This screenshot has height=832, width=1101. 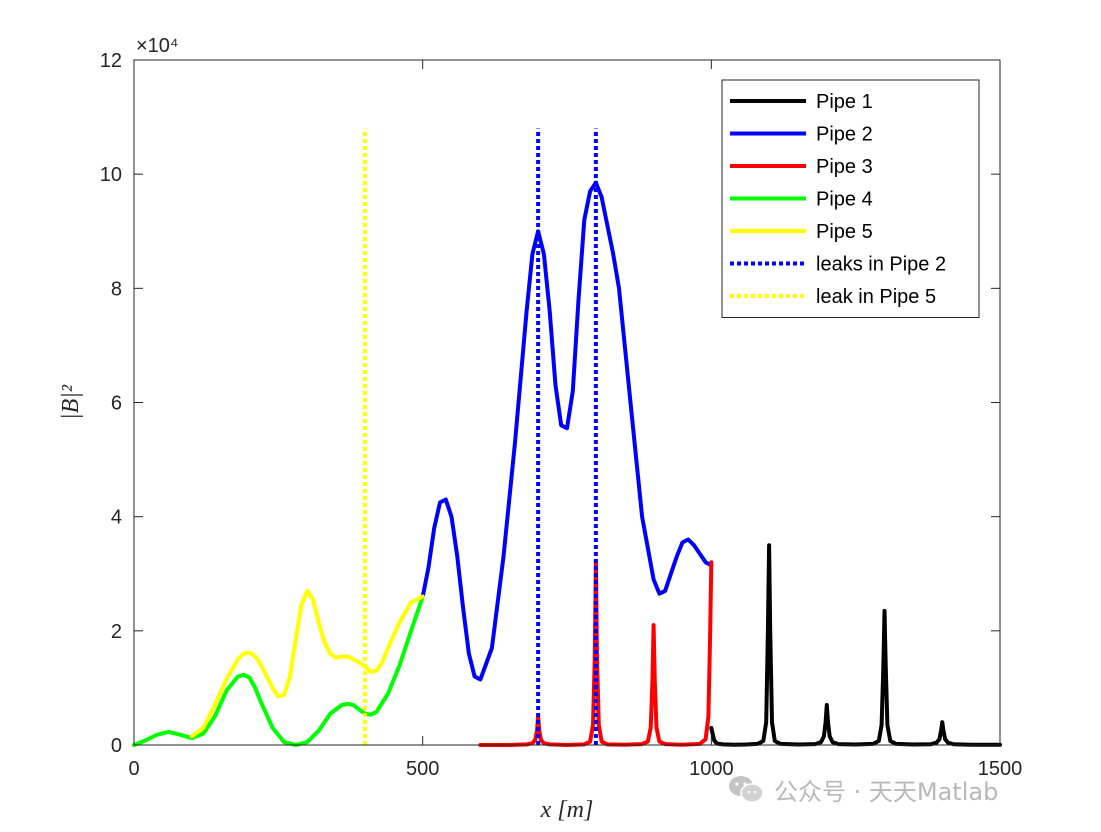 What do you see at coordinates (133, 769) in the screenshot?
I see `x-tick-label: 0` at bounding box center [133, 769].